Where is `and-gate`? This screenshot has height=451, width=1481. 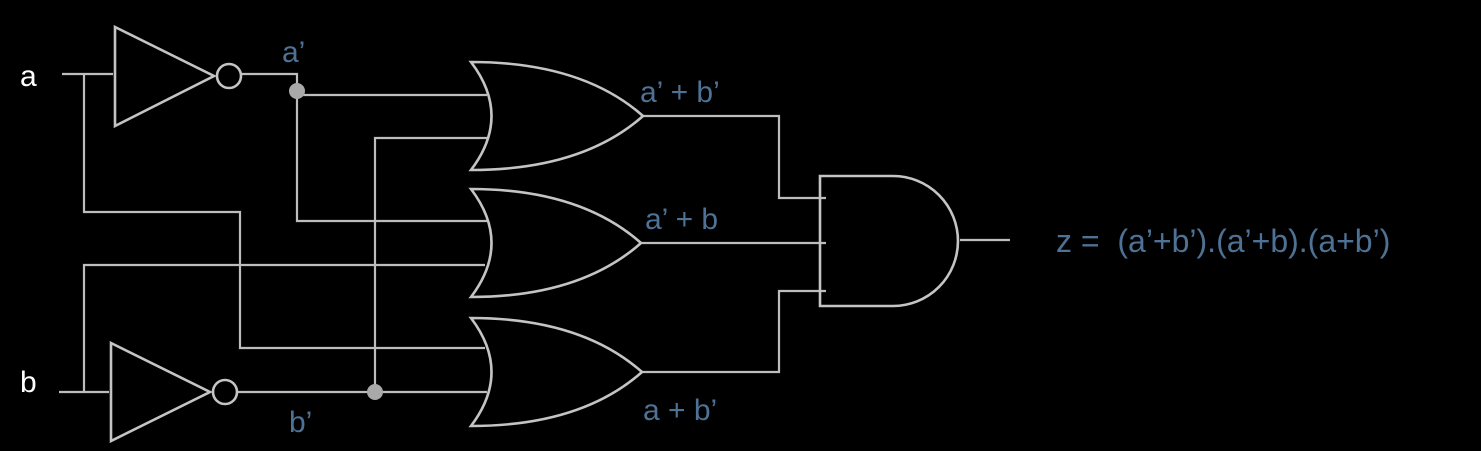
and-gate is located at coordinates (889, 241).